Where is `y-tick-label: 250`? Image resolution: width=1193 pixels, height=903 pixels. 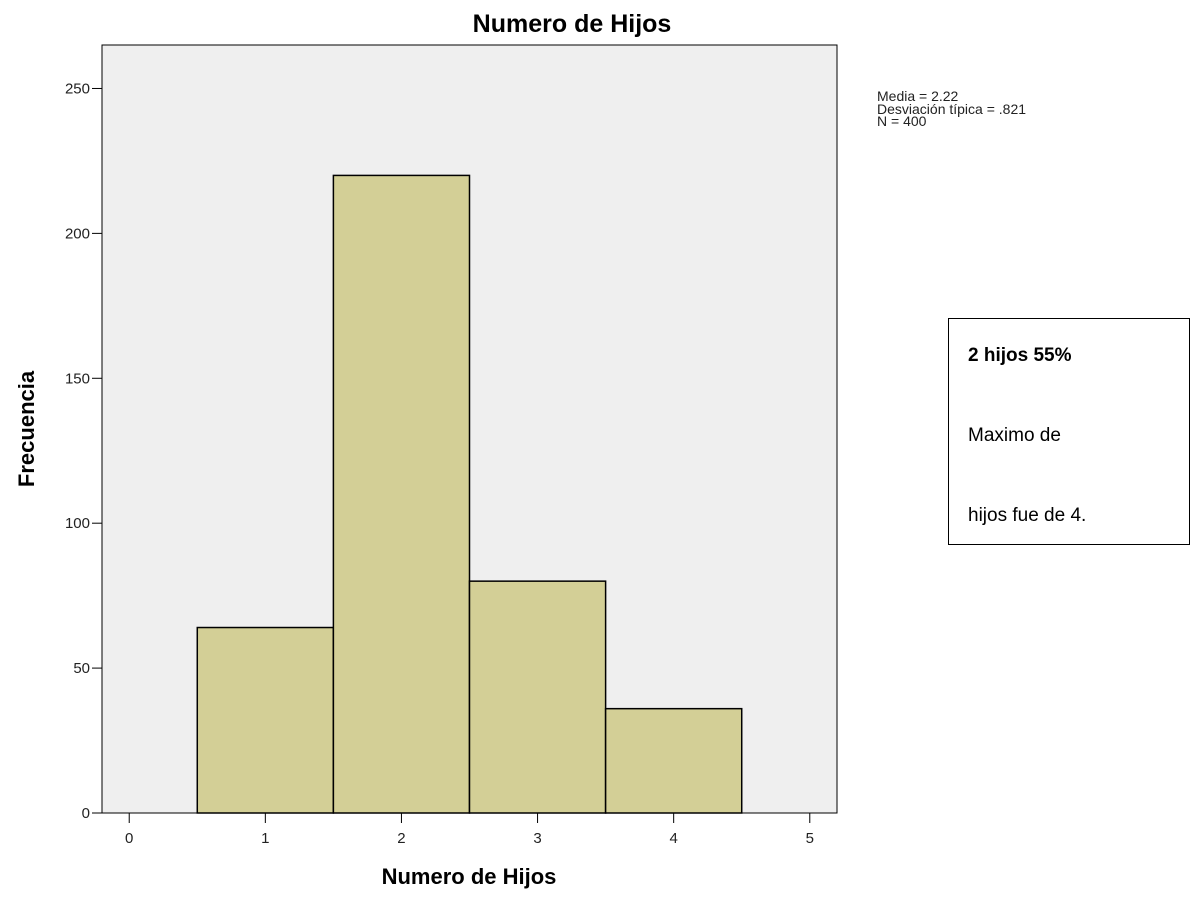 y-tick-label: 250 is located at coordinates (77, 88).